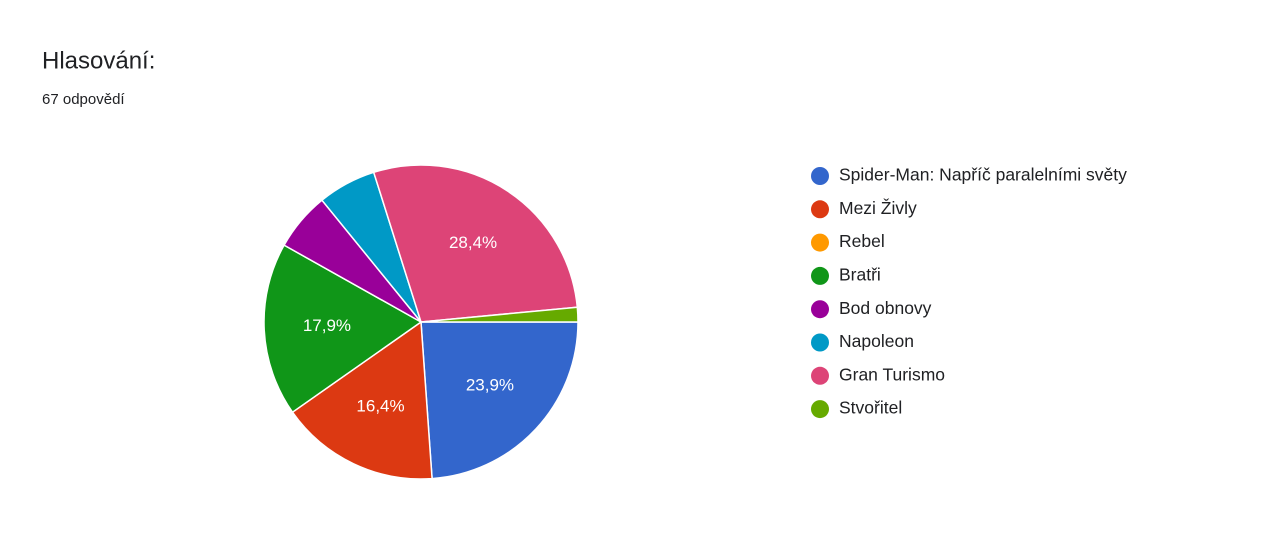  I want to click on legend-label: Bod obnovy, so click(885, 308).